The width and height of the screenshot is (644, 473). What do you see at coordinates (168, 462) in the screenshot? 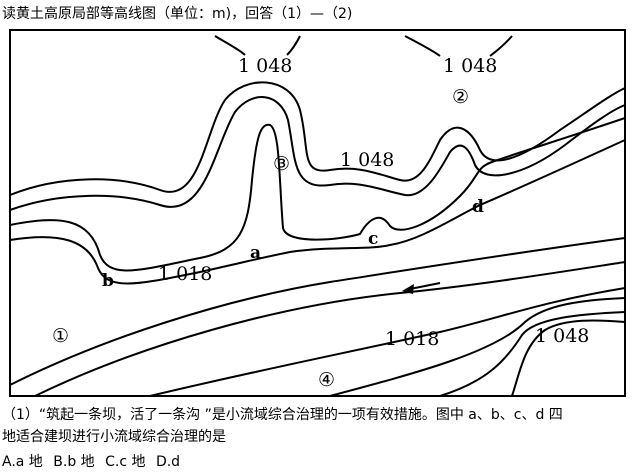
I see `option-d: D.d` at bounding box center [168, 462].